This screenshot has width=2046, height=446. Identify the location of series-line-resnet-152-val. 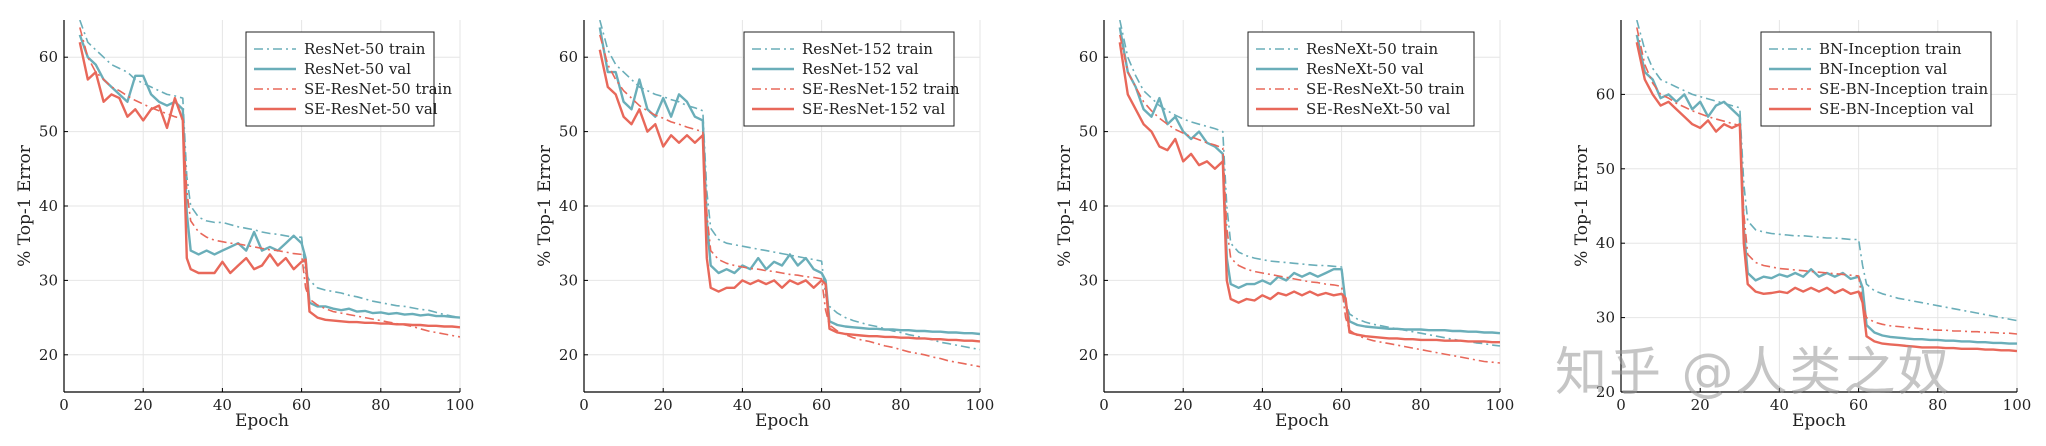
(789, 181).